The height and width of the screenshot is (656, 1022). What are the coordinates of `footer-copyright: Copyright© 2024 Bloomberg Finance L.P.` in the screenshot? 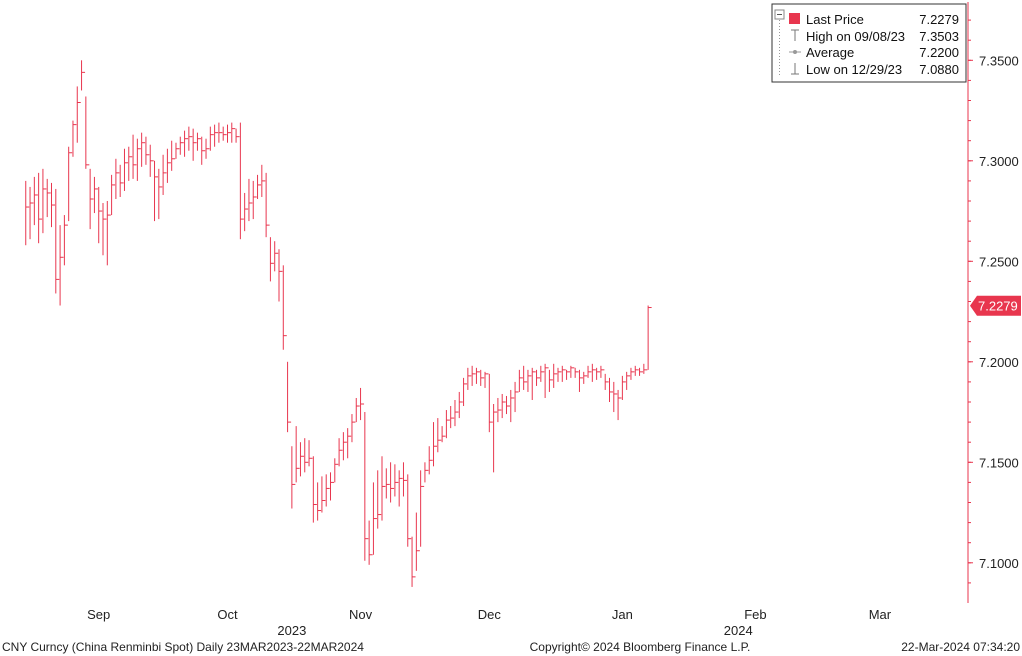 It's located at (640, 647).